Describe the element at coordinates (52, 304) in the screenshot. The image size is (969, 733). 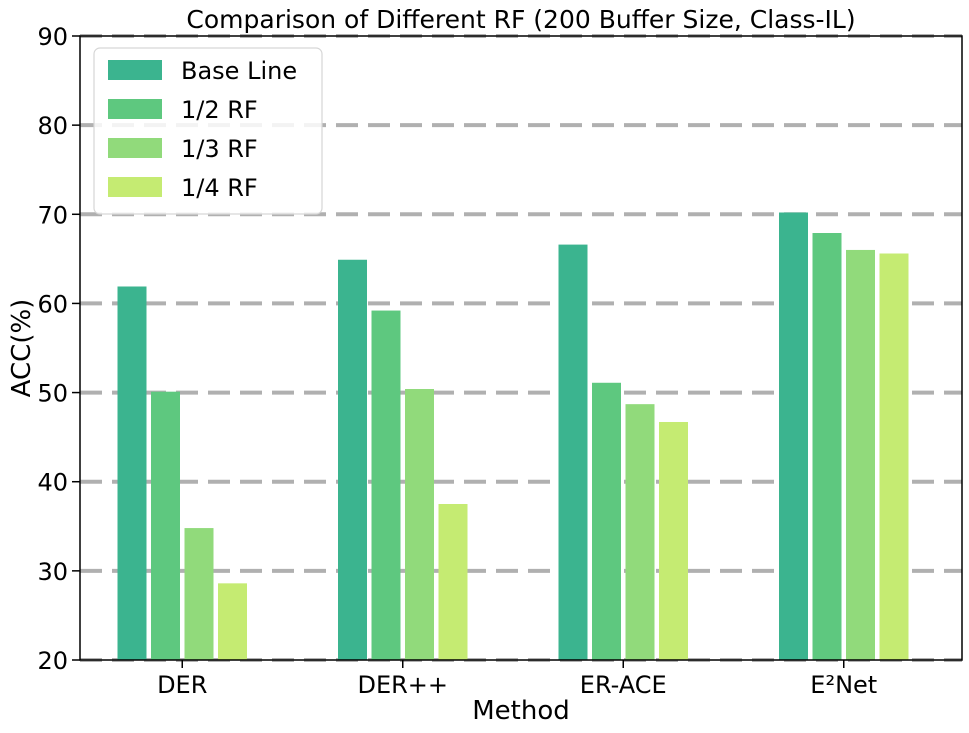
I see `y-tick-label: 60` at that location.